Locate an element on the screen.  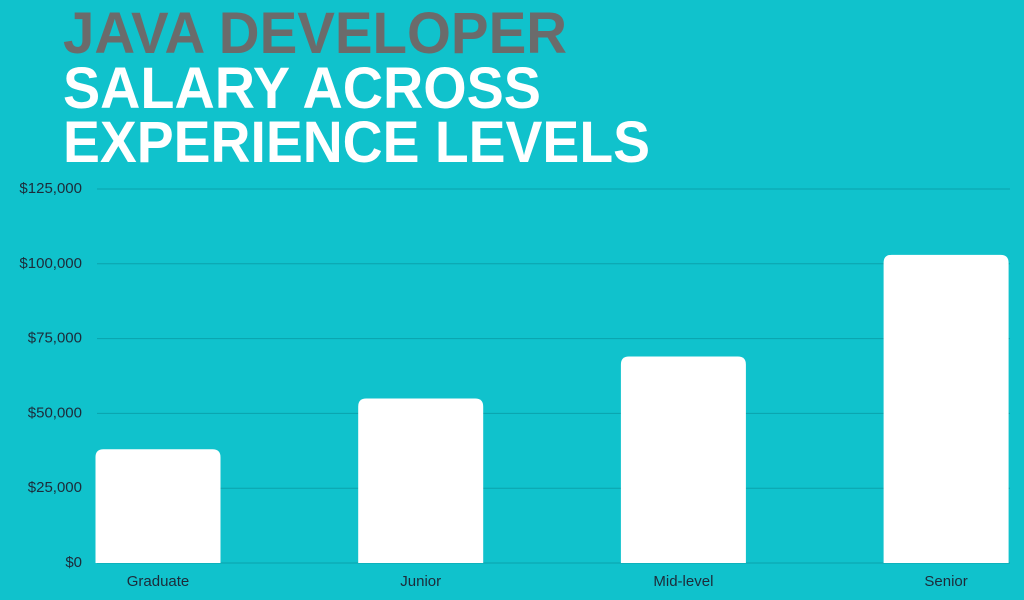
y-tick-label: $0 is located at coordinates (73, 562).